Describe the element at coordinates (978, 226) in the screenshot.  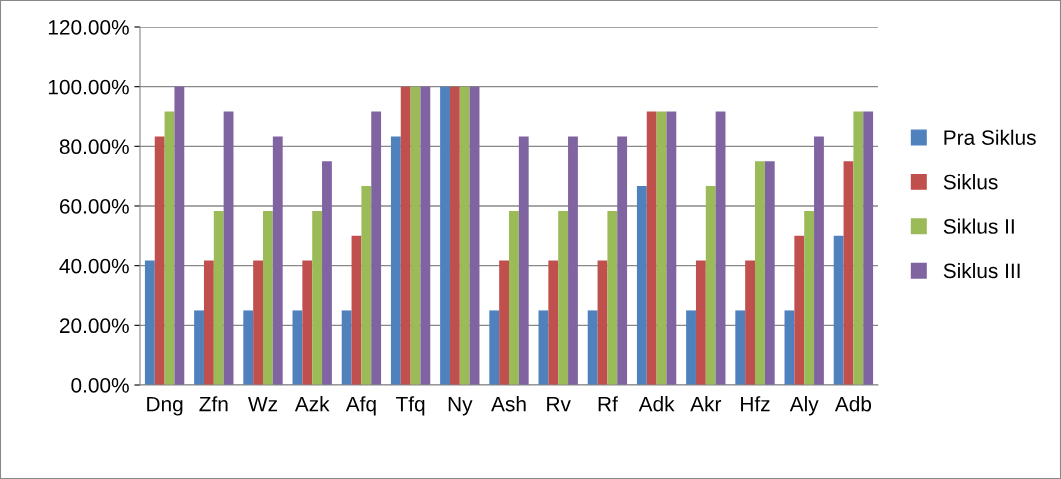
I see `legend-label: Siklus II` at that location.